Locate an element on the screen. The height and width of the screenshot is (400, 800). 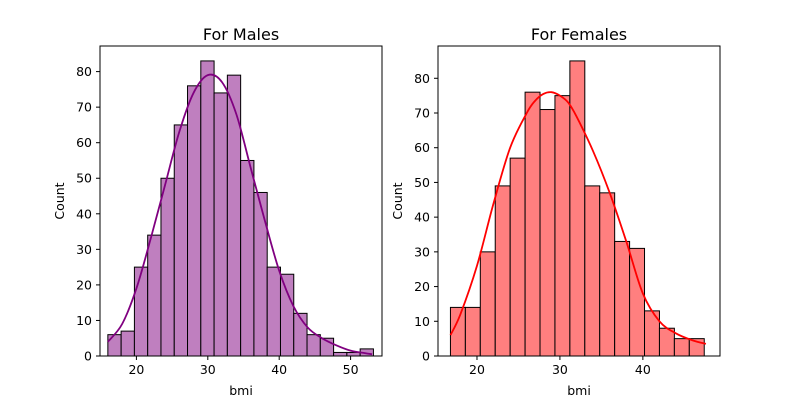
x-tick-label: 50 is located at coordinates (351, 369).